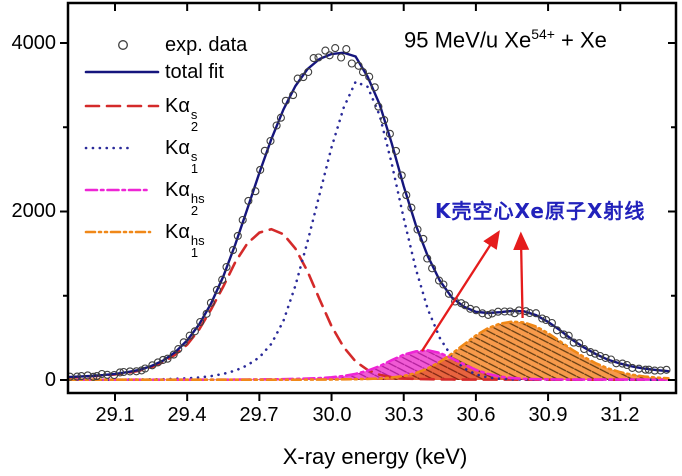  What do you see at coordinates (580, 40) in the screenshot?
I see `beam-annotation-suffix: + Xe` at bounding box center [580, 40].